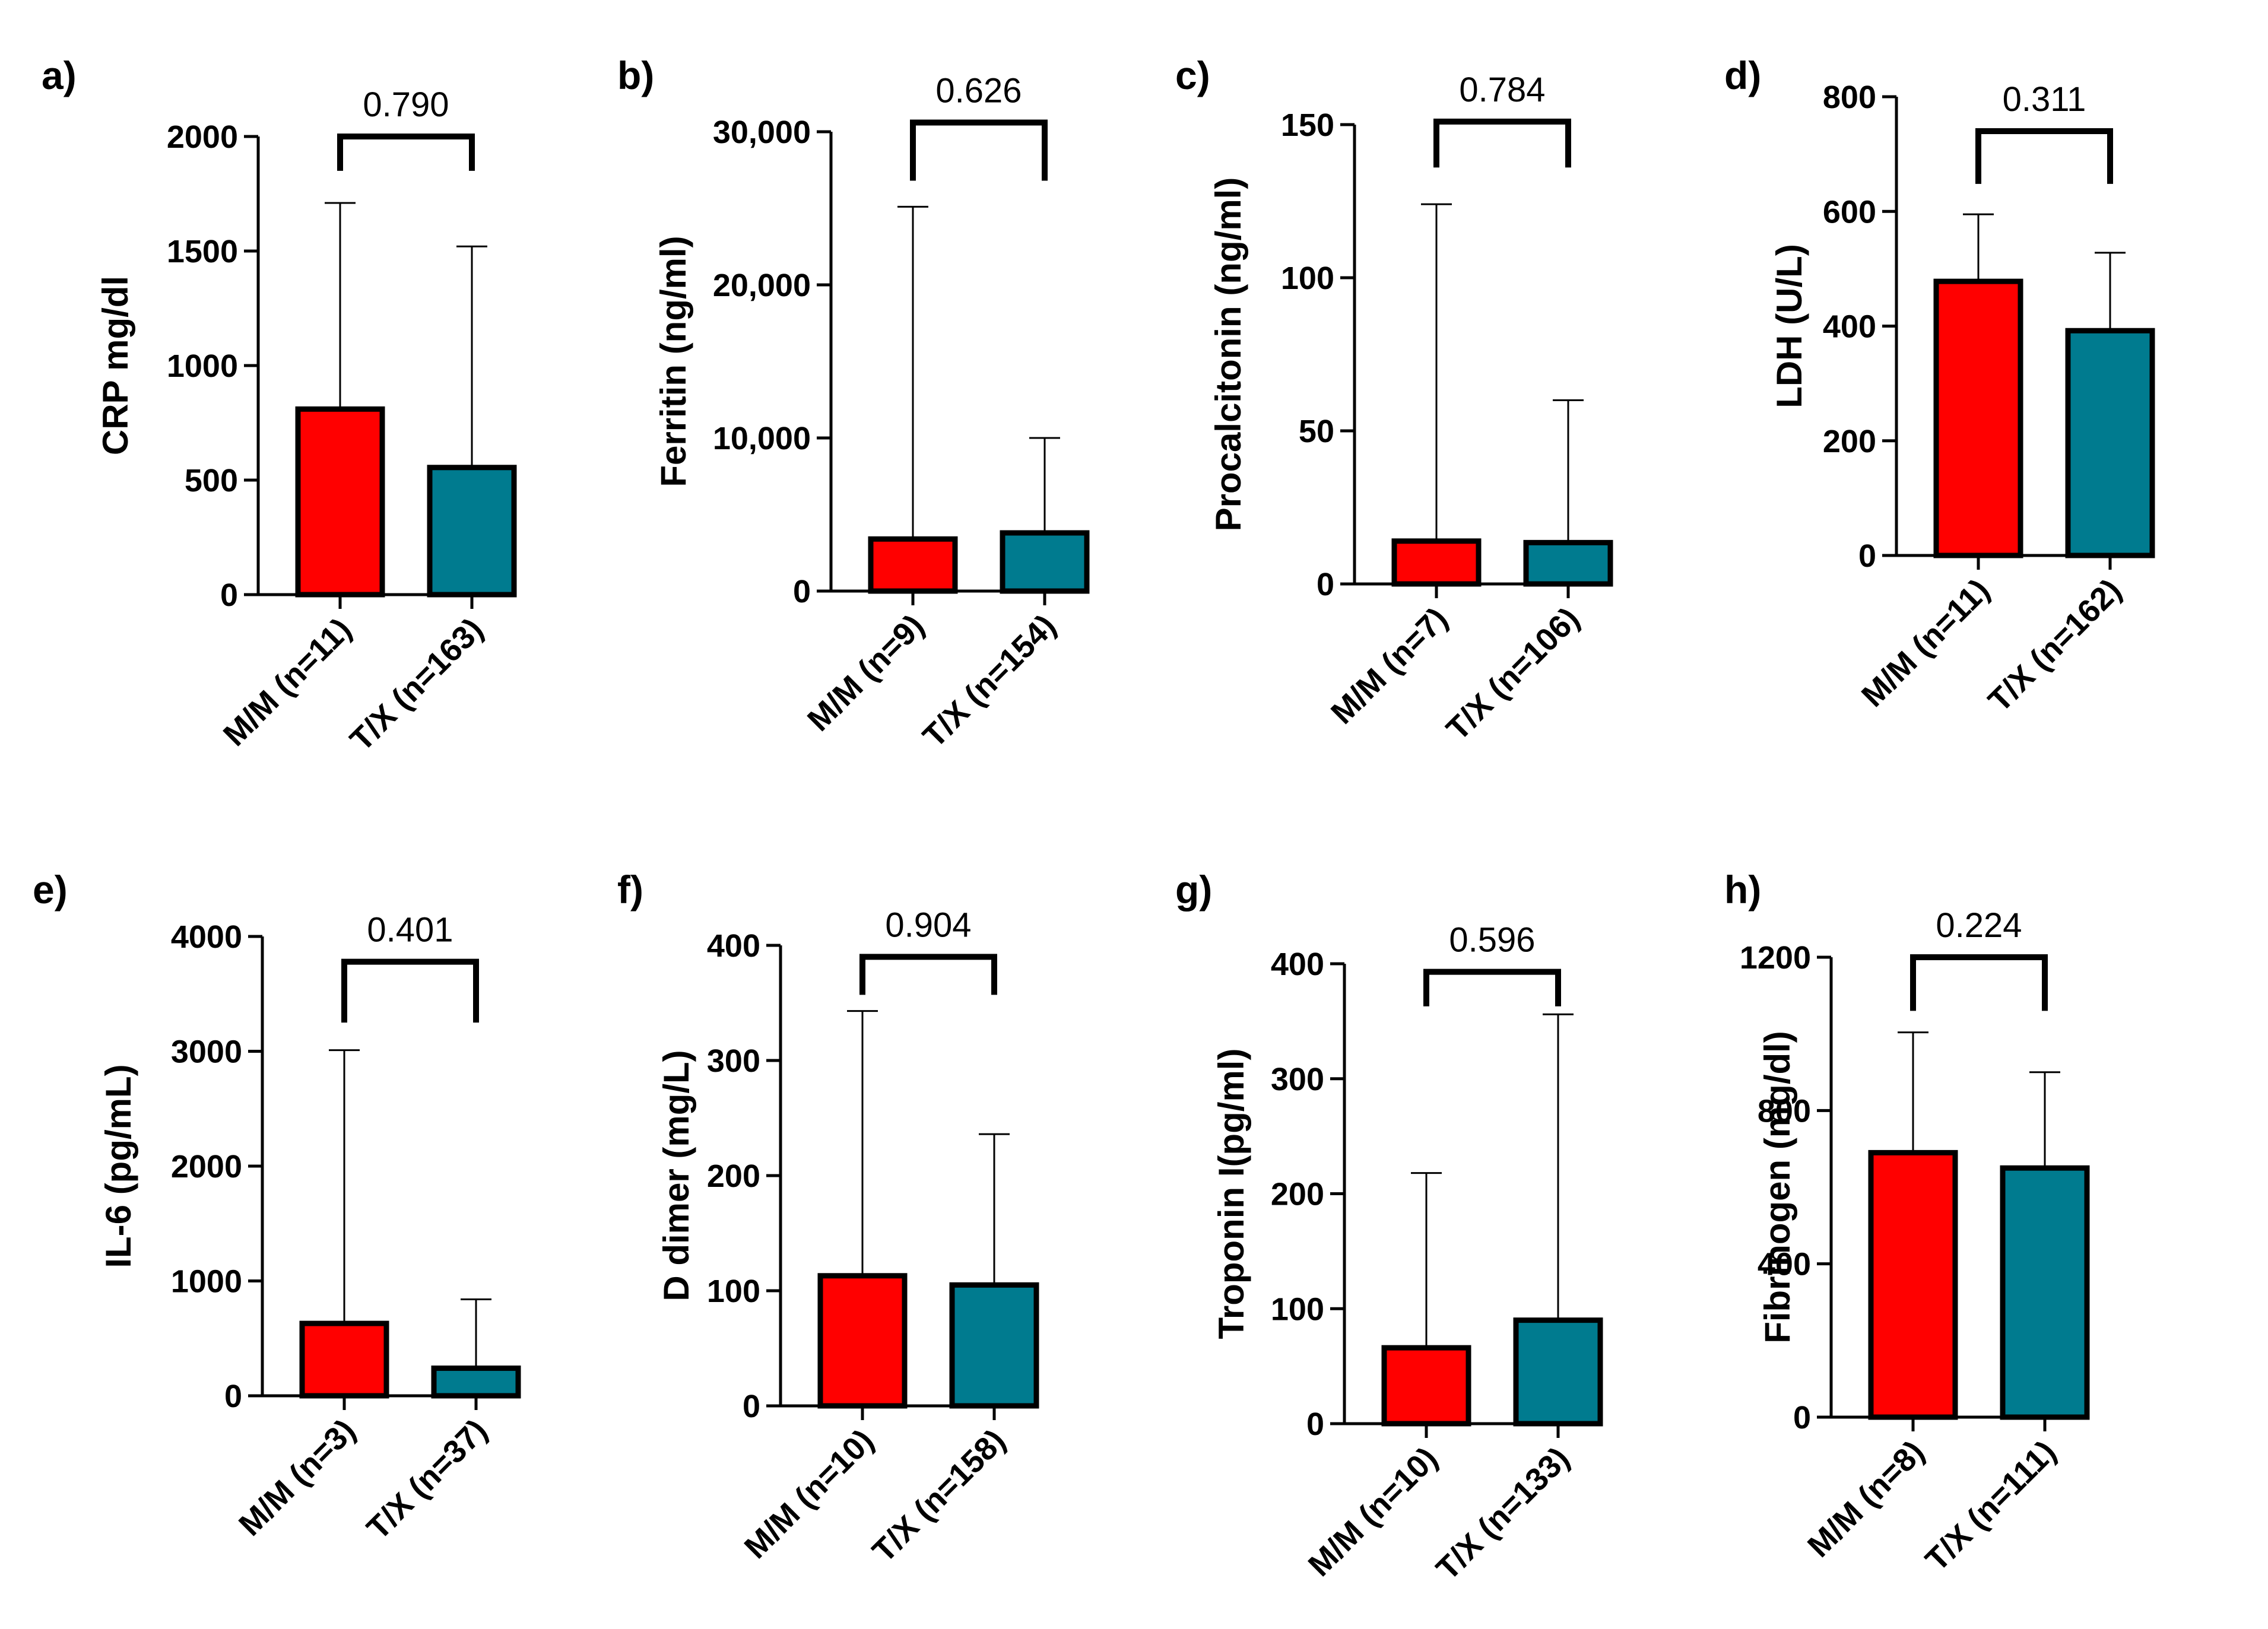 This screenshot has height=1629, width=2268. I want to click on y-tick-label: 300, so click(1298, 1079).